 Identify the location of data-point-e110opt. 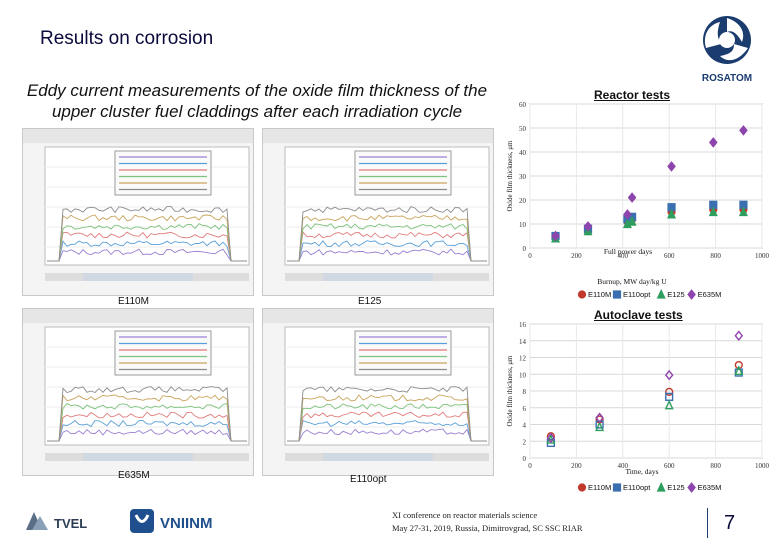
(738, 372).